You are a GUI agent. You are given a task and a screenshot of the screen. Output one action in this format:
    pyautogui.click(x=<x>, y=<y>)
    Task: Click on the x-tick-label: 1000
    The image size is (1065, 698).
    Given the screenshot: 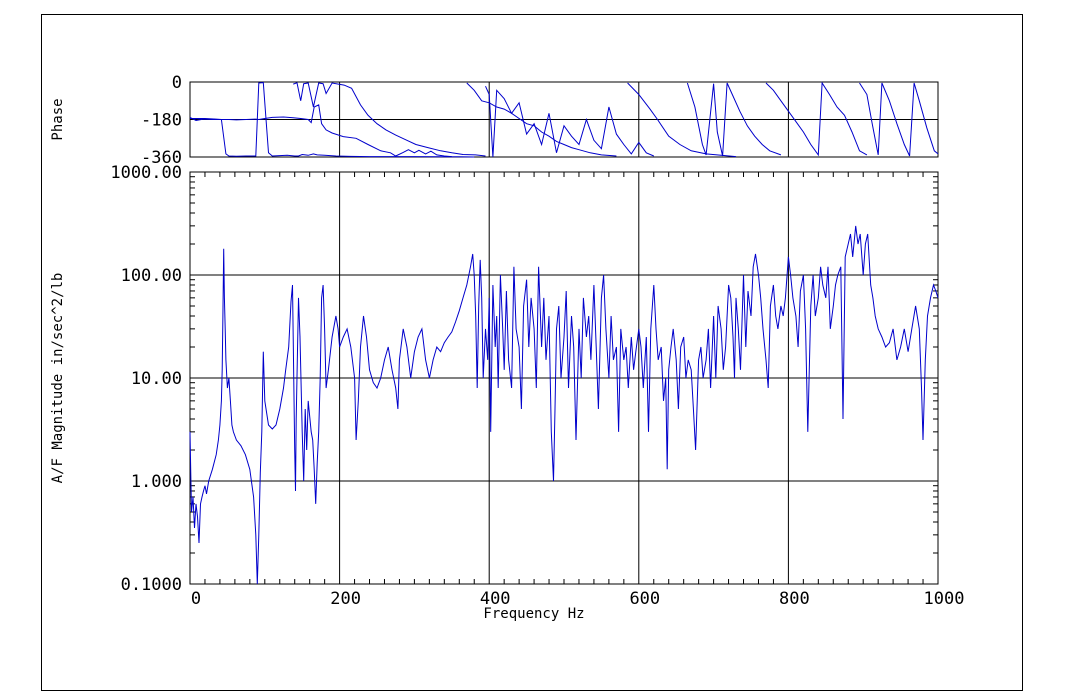 What is the action you would take?
    pyautogui.click(x=944, y=599)
    